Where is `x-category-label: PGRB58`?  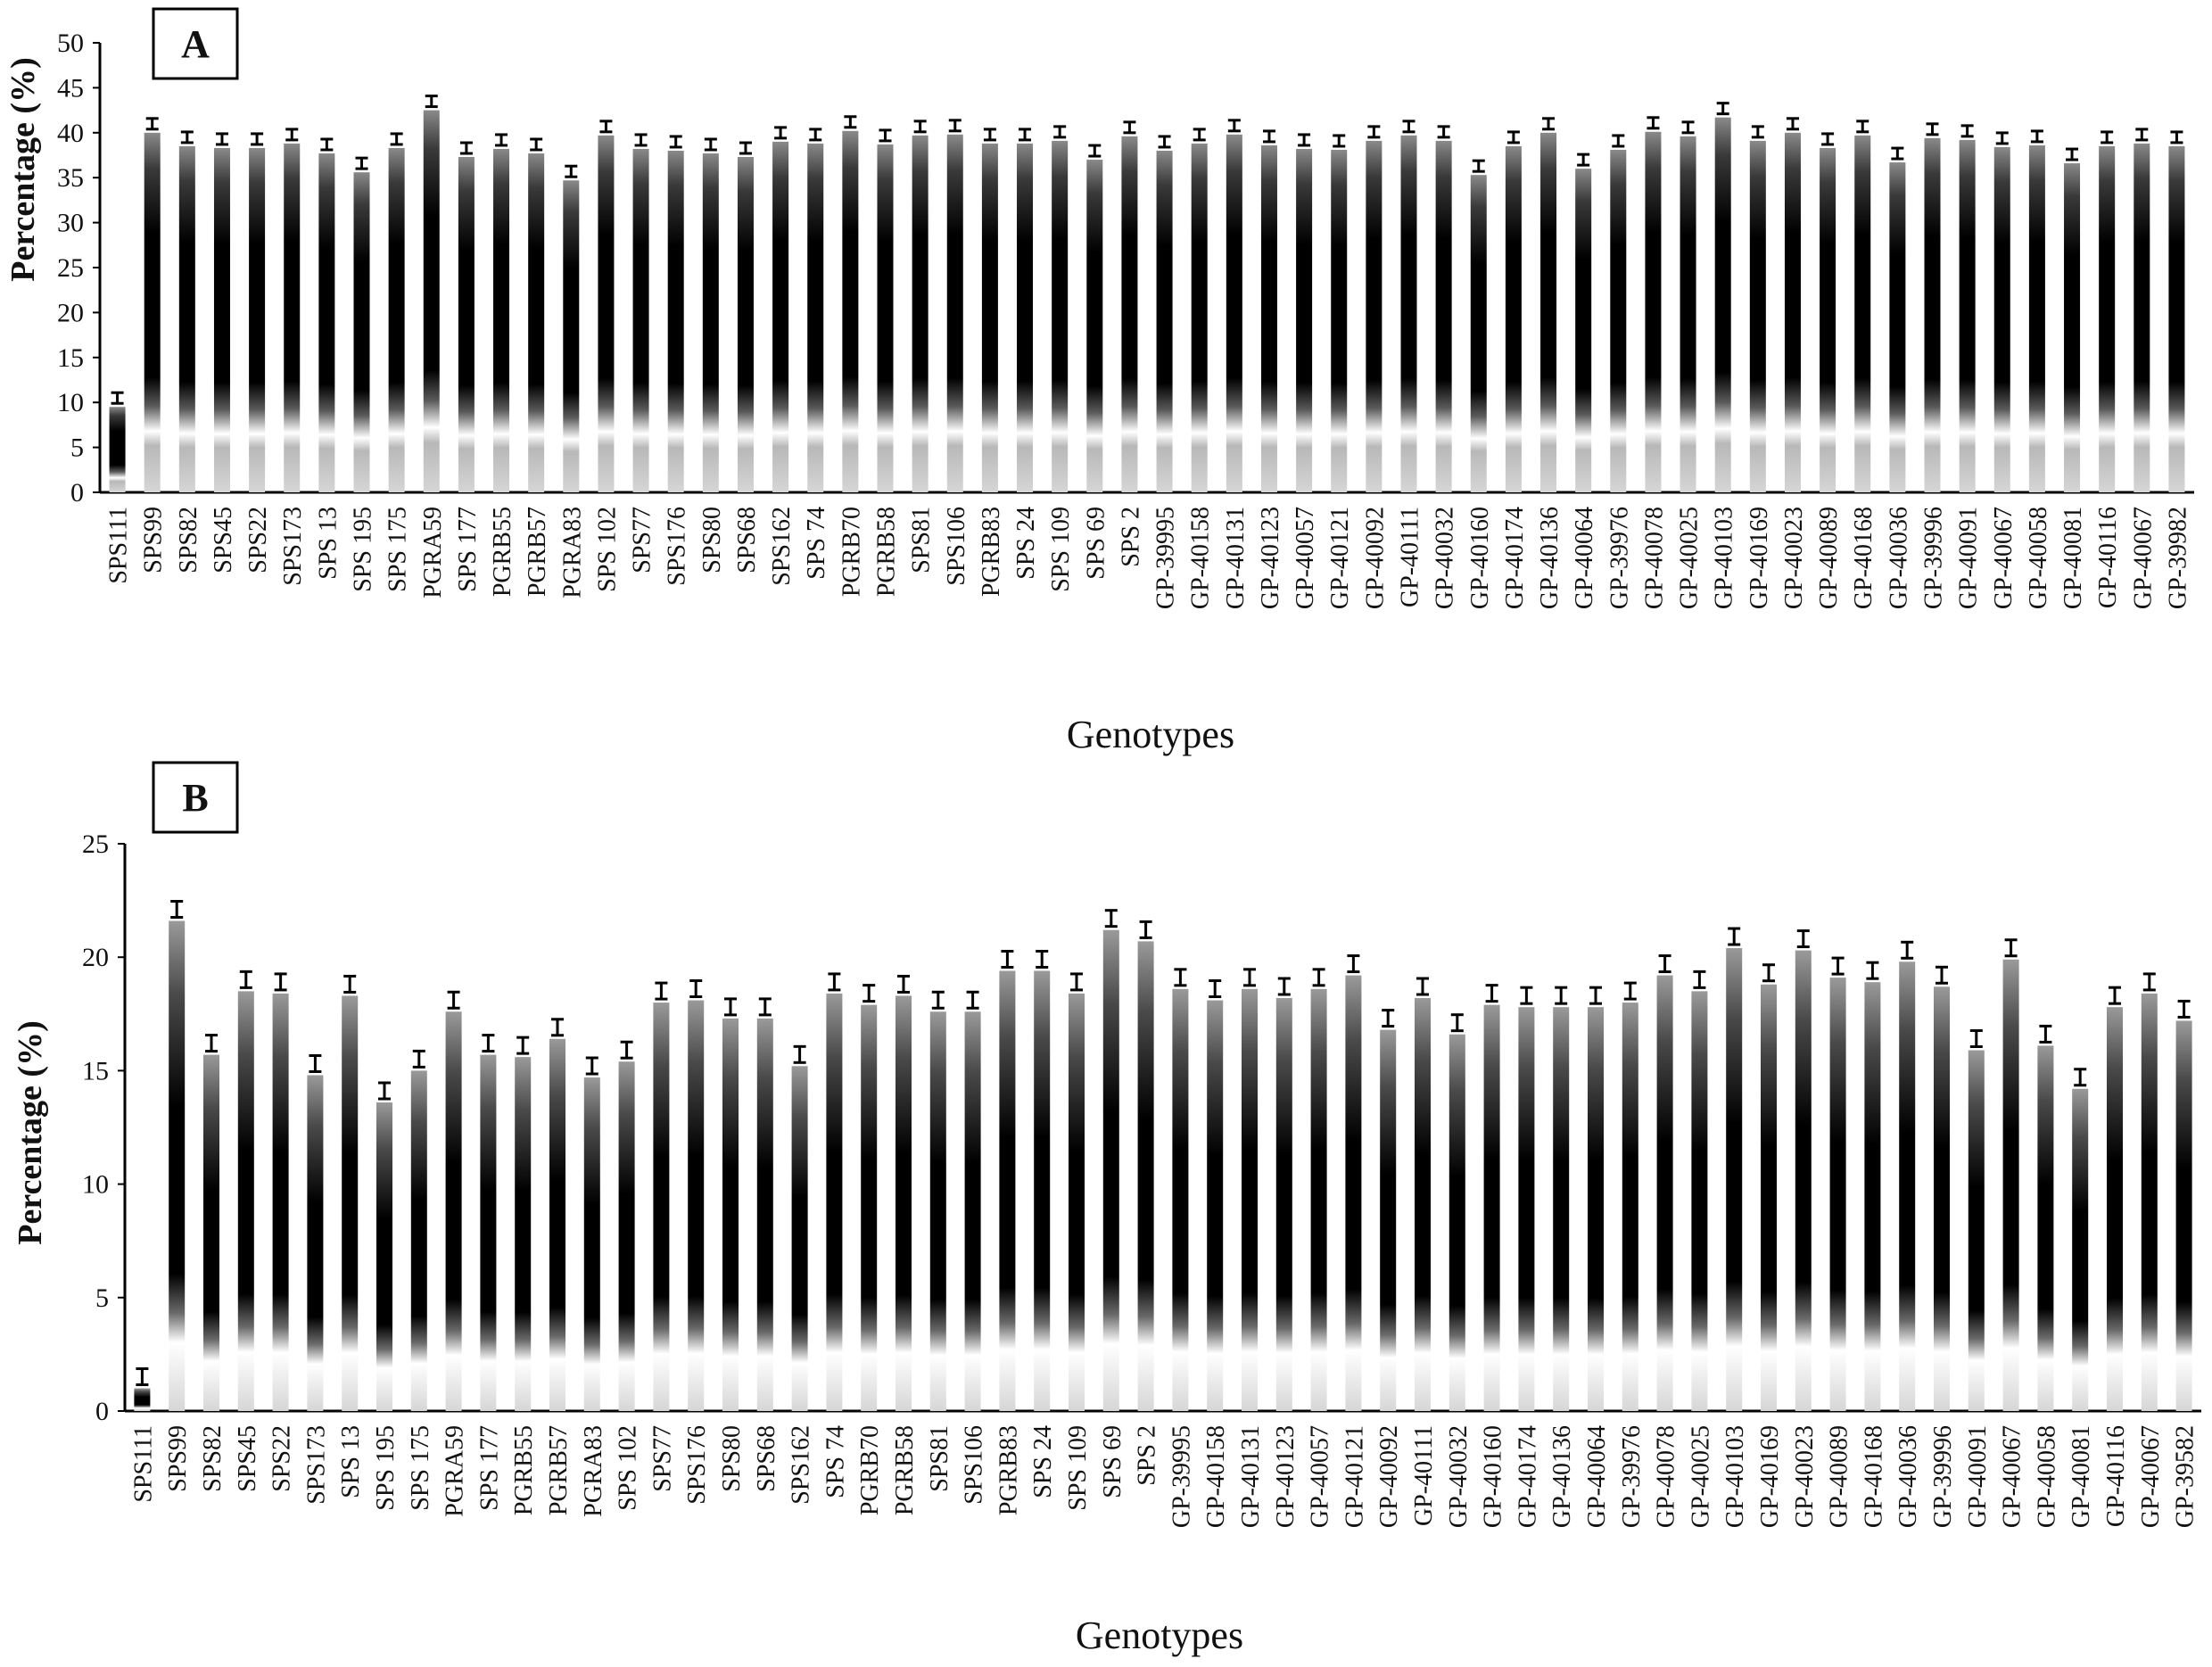 x-category-label: PGRB58 is located at coordinates (905, 1470).